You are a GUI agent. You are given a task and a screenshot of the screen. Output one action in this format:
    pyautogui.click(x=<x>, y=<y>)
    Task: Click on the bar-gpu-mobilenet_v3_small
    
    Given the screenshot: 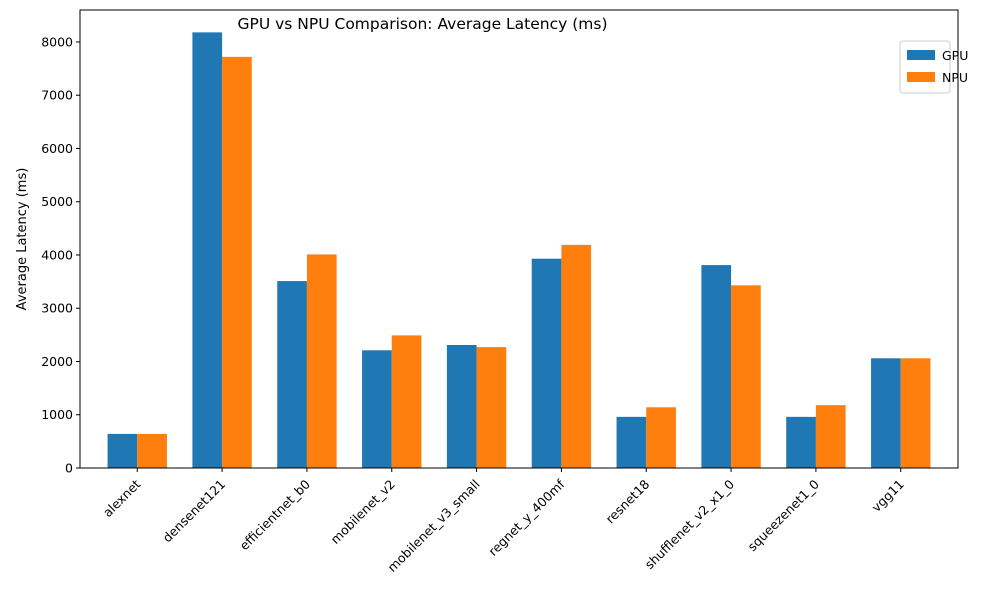 What is the action you would take?
    pyautogui.click(x=461, y=406)
    